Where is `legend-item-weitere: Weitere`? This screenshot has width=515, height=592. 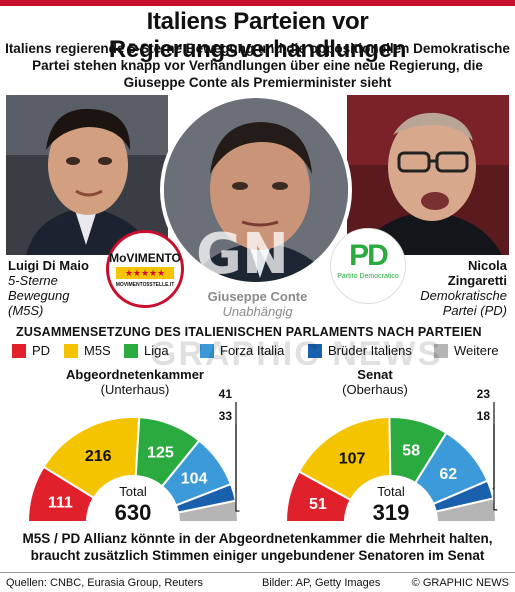 legend-item-weitere: Weitere is located at coordinates (466, 350).